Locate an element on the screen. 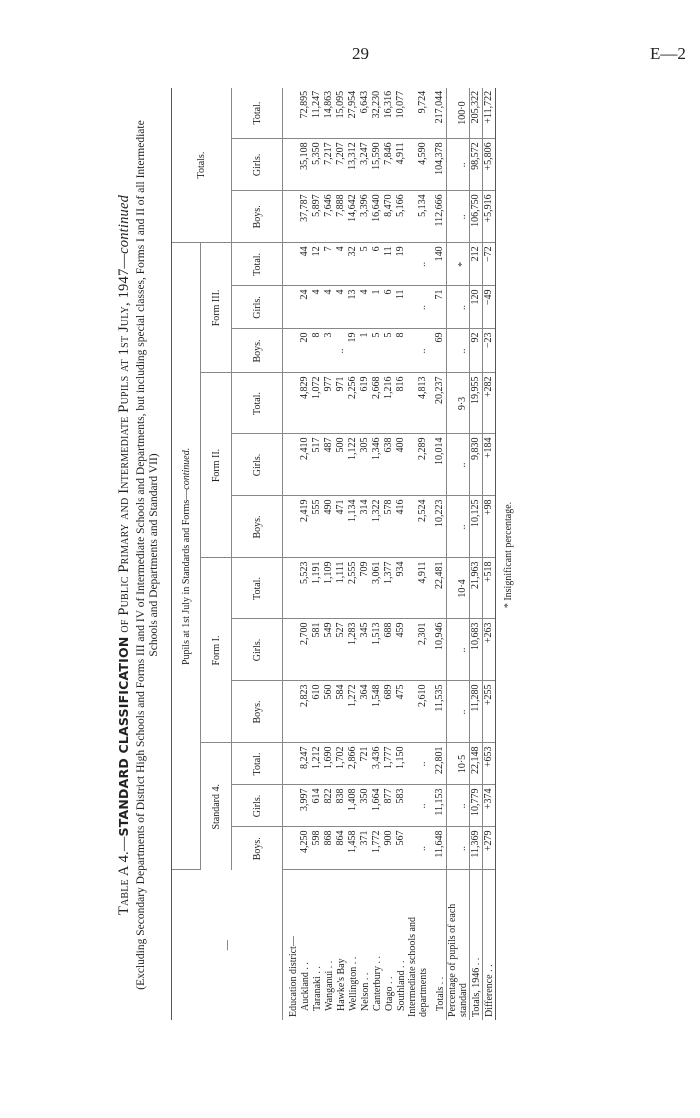 This screenshot has width=700, height=1118. cell-value: +5,806 is located at coordinates (489, 164).